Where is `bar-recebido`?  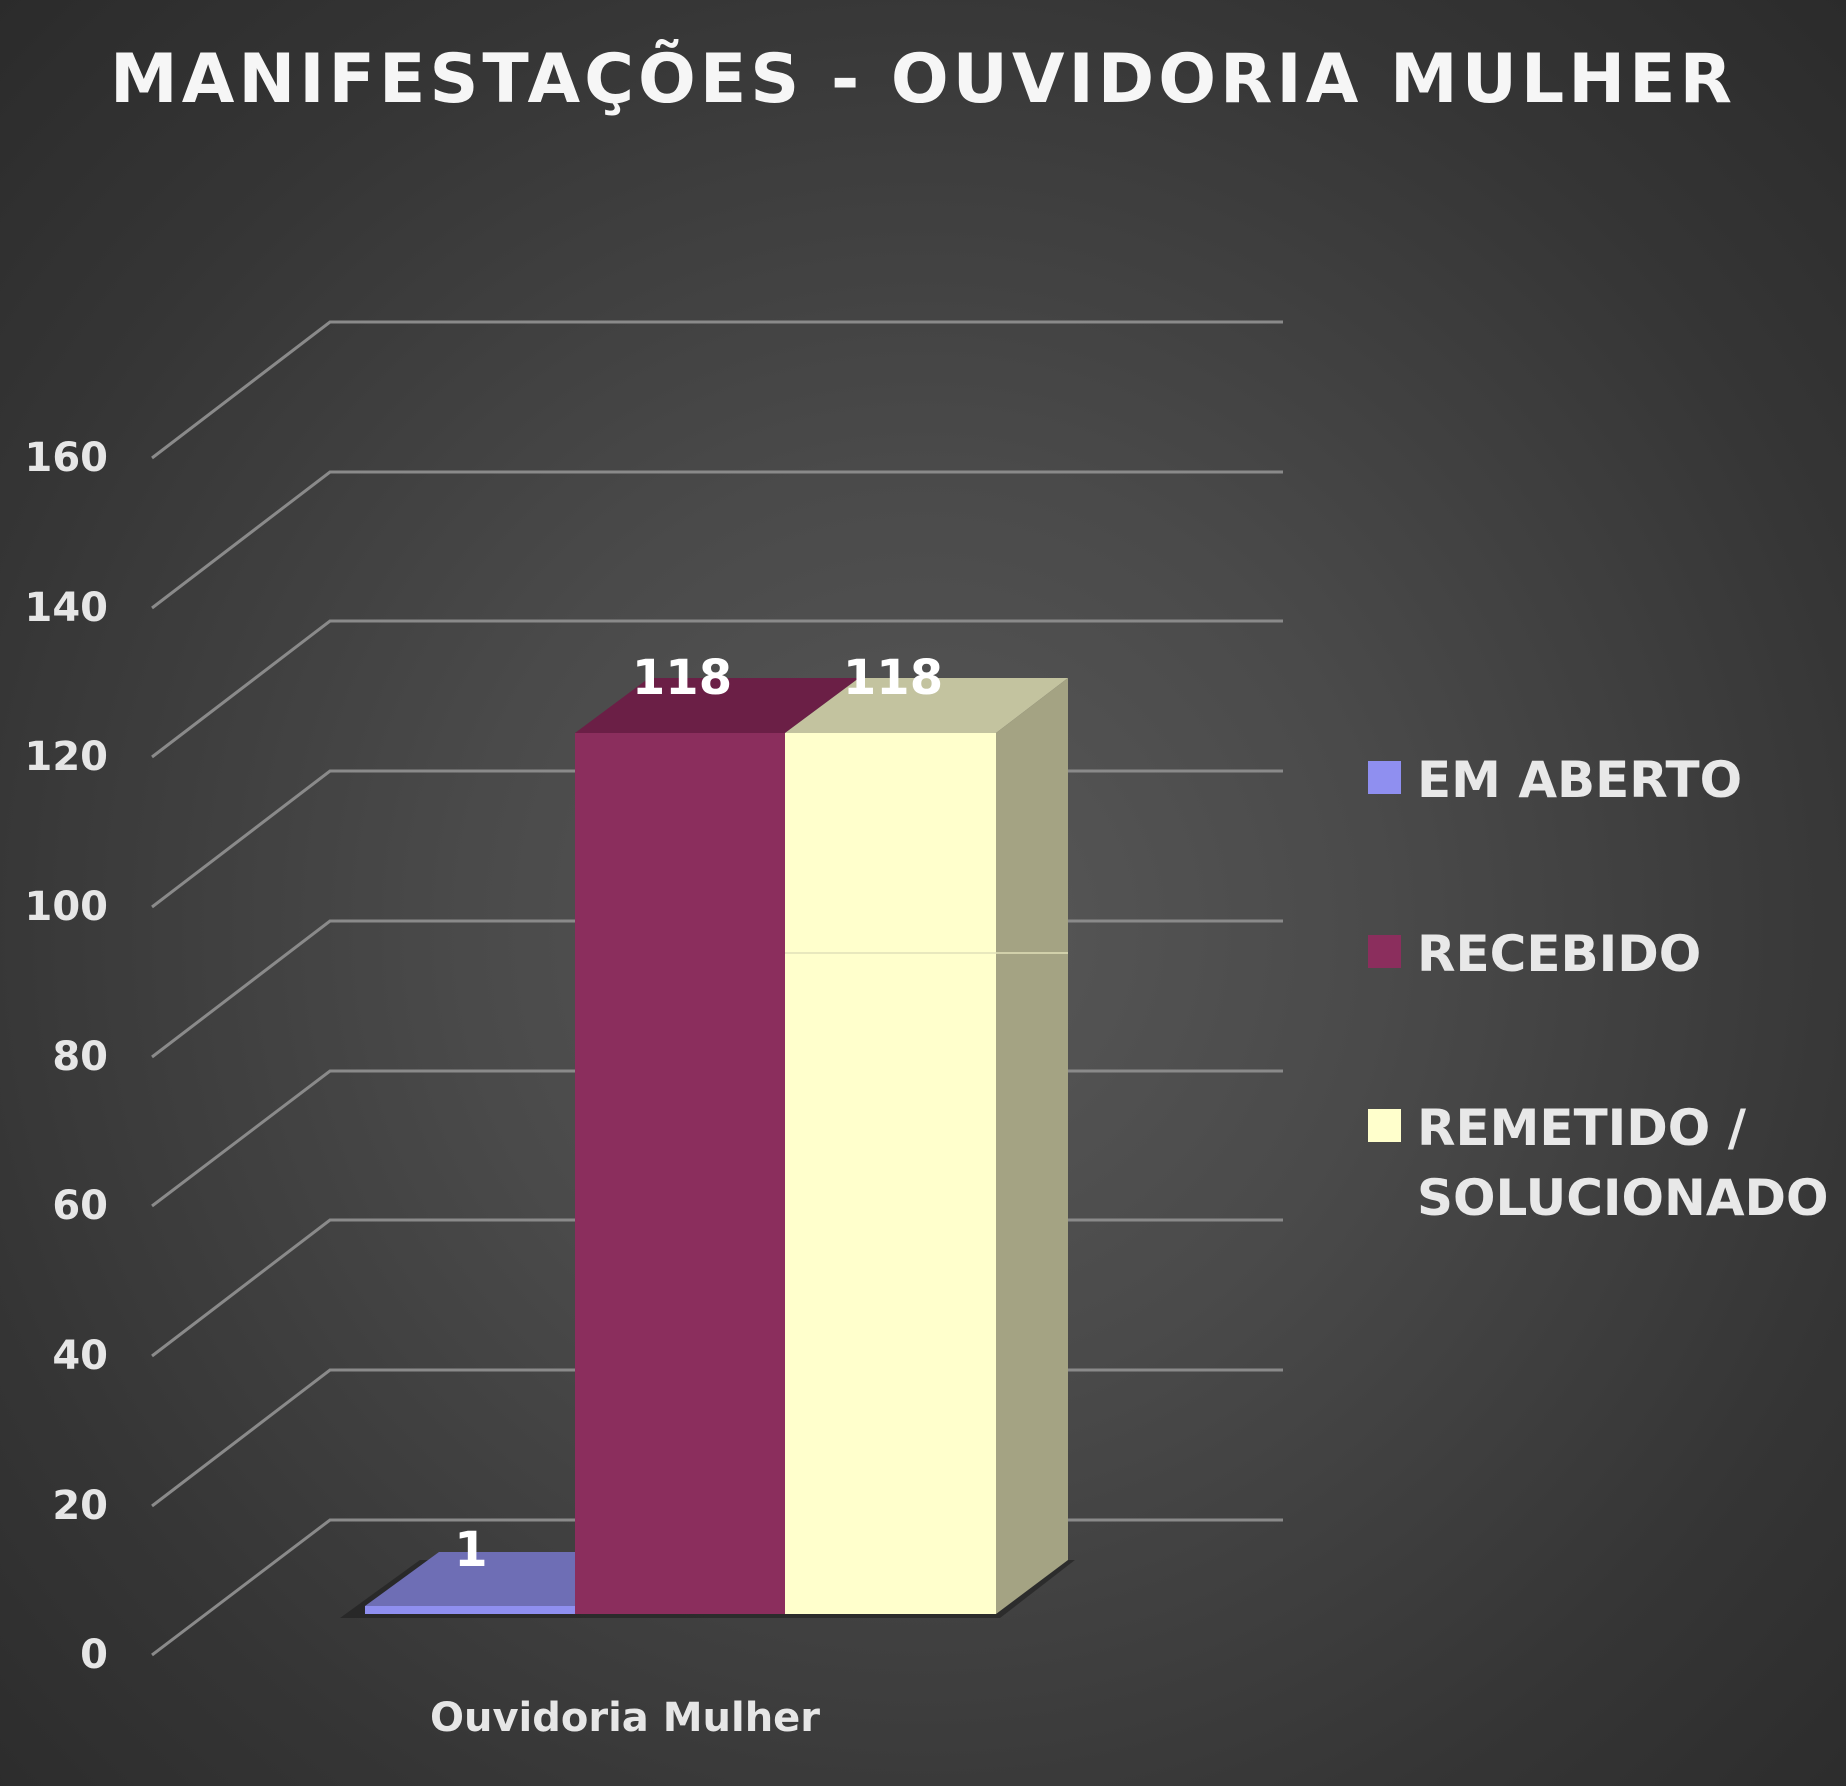 bar-recebido is located at coordinates (717, 1146).